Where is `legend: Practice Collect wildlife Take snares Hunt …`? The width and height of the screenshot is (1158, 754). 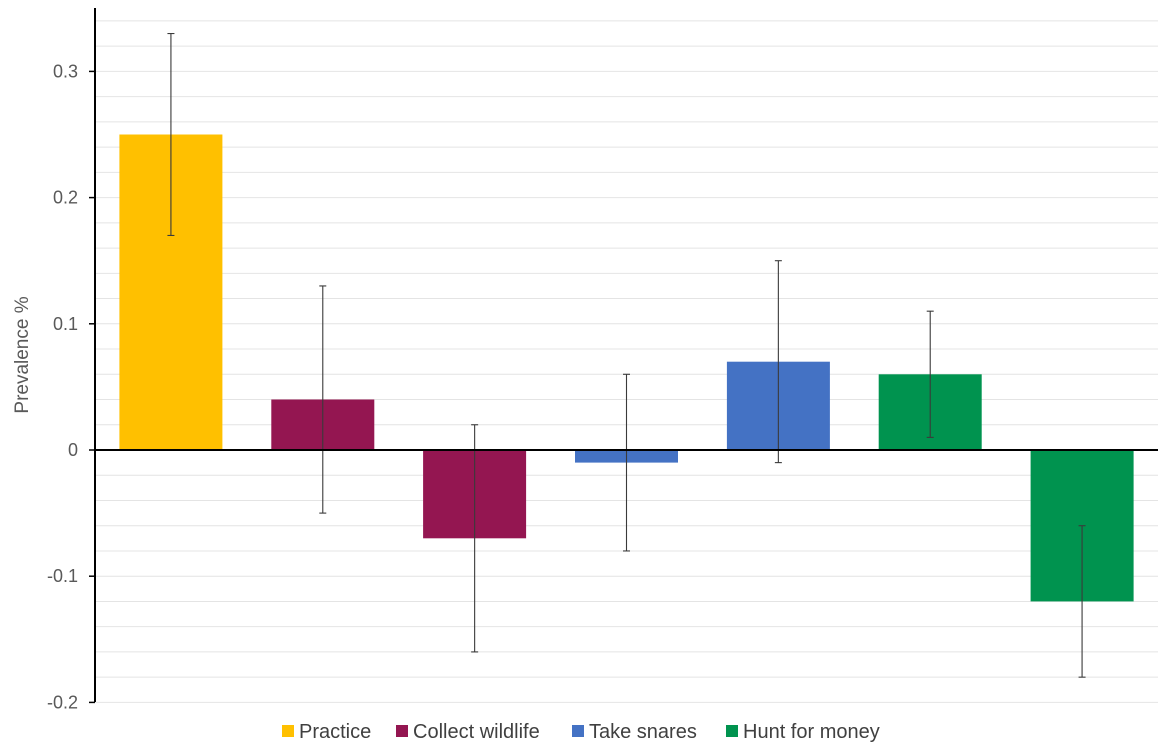 legend: Practice Collect wildlife Take snares Hunt … is located at coordinates (581, 732).